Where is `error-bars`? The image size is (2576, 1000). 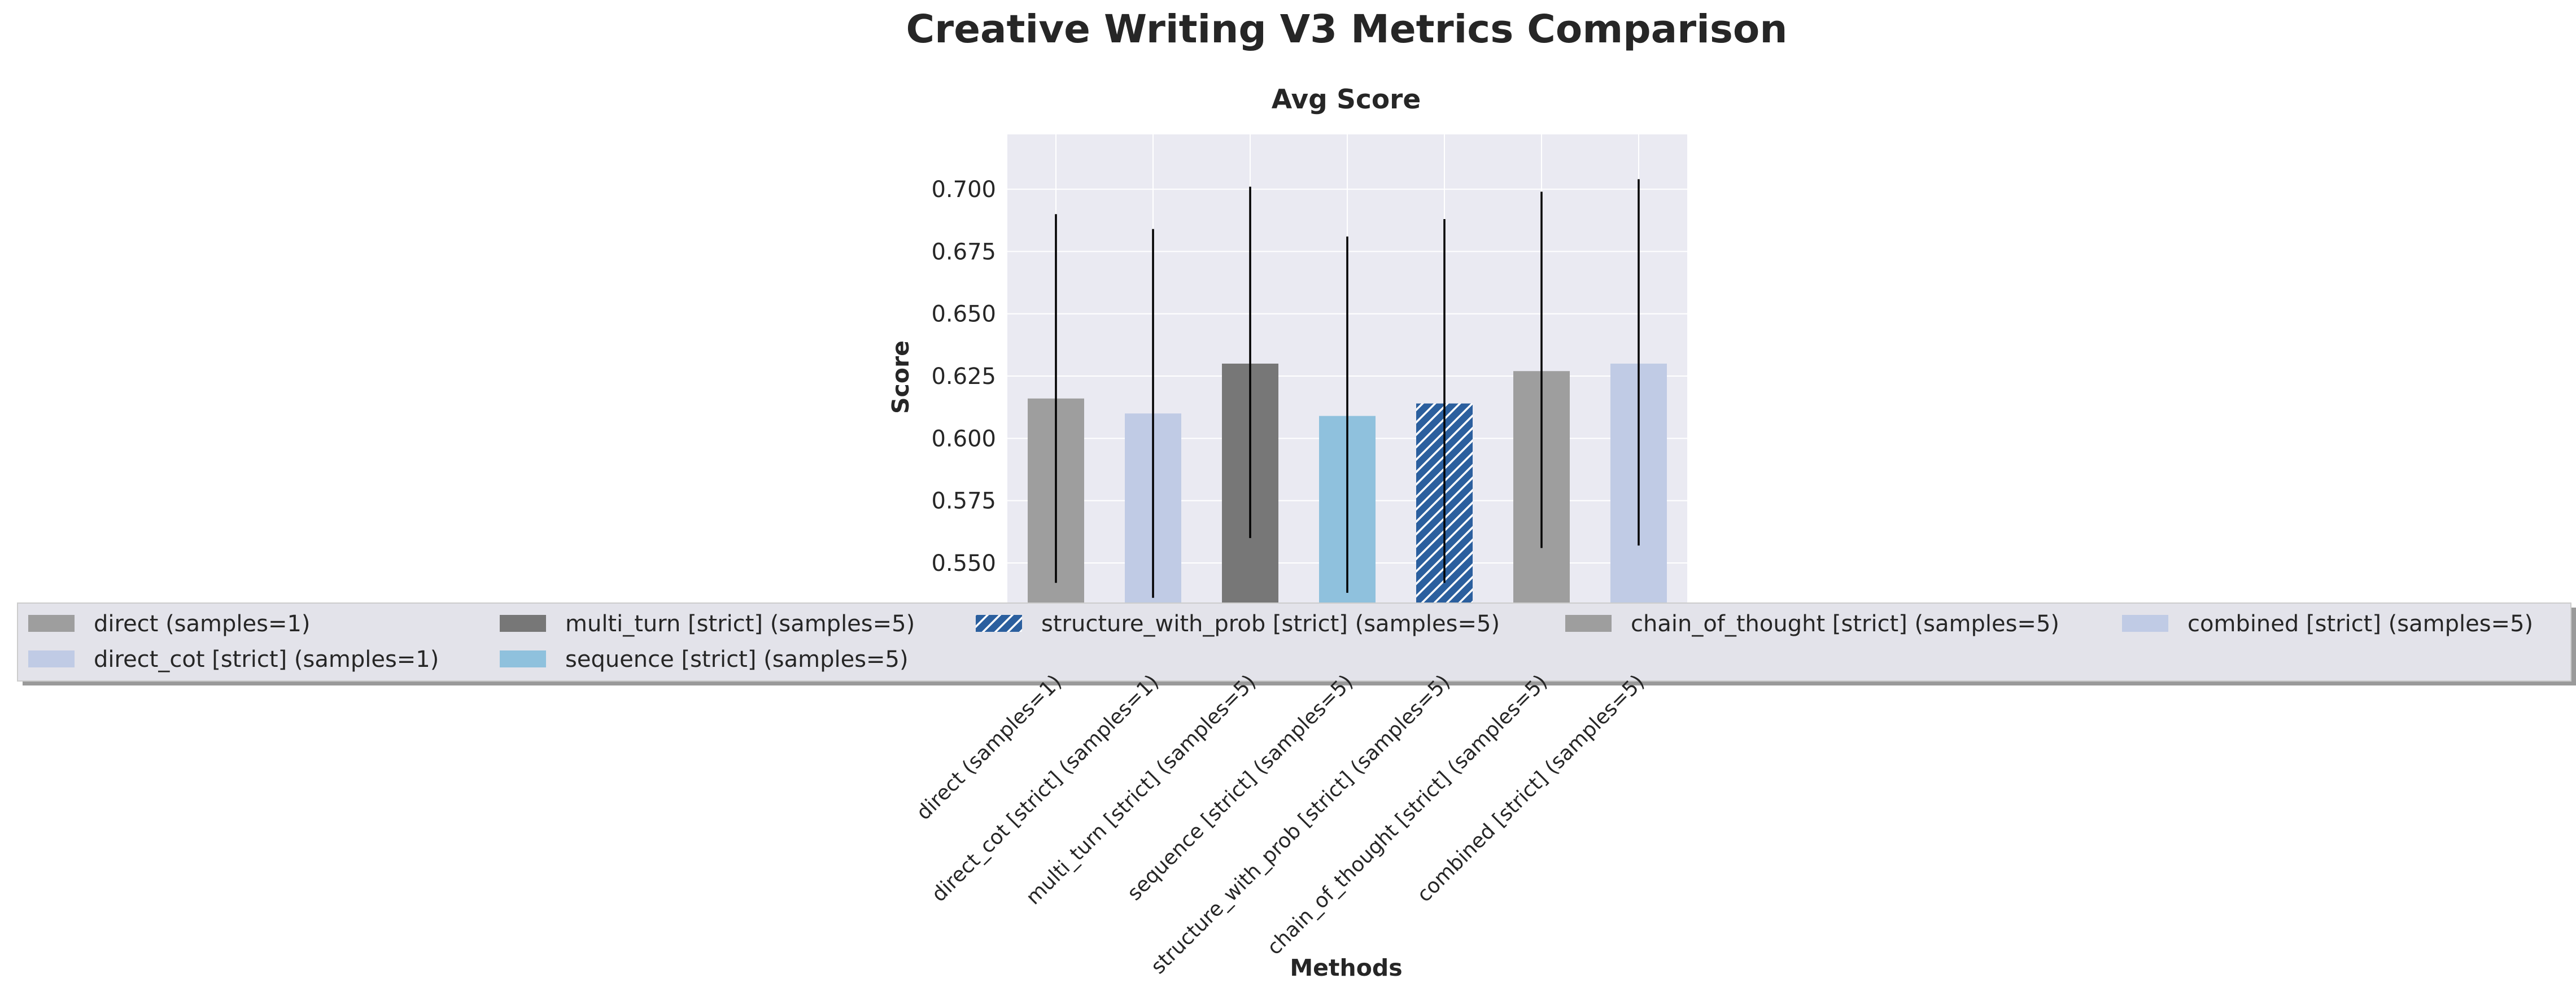
error-bars is located at coordinates (1348, 388).